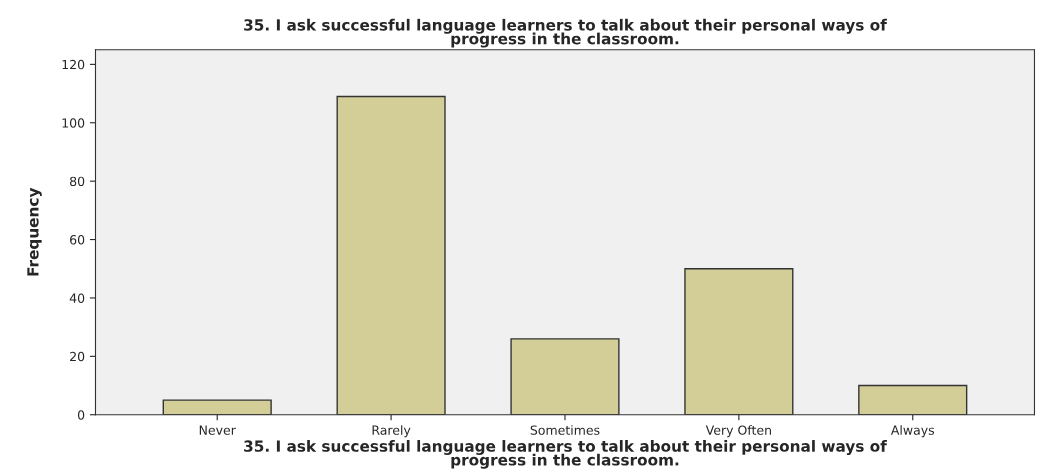 Image resolution: width=1061 pixels, height=474 pixels. Describe the element at coordinates (77, 298) in the screenshot. I see `y-tick-label: 40` at that location.